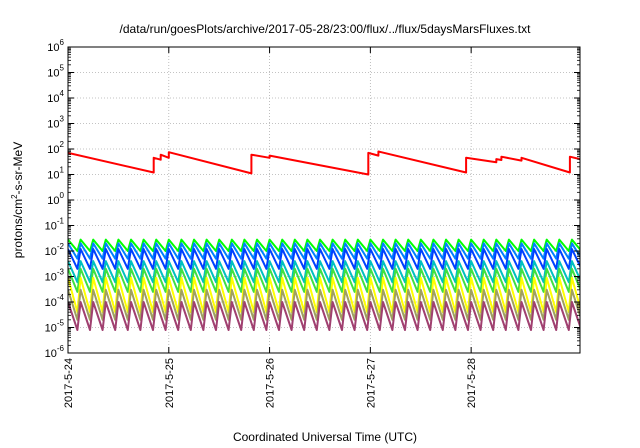 This screenshot has width=640, height=448. What do you see at coordinates (55, 352) in the screenshot?
I see `y-tick-label: 10⁻⁶` at bounding box center [55, 352].